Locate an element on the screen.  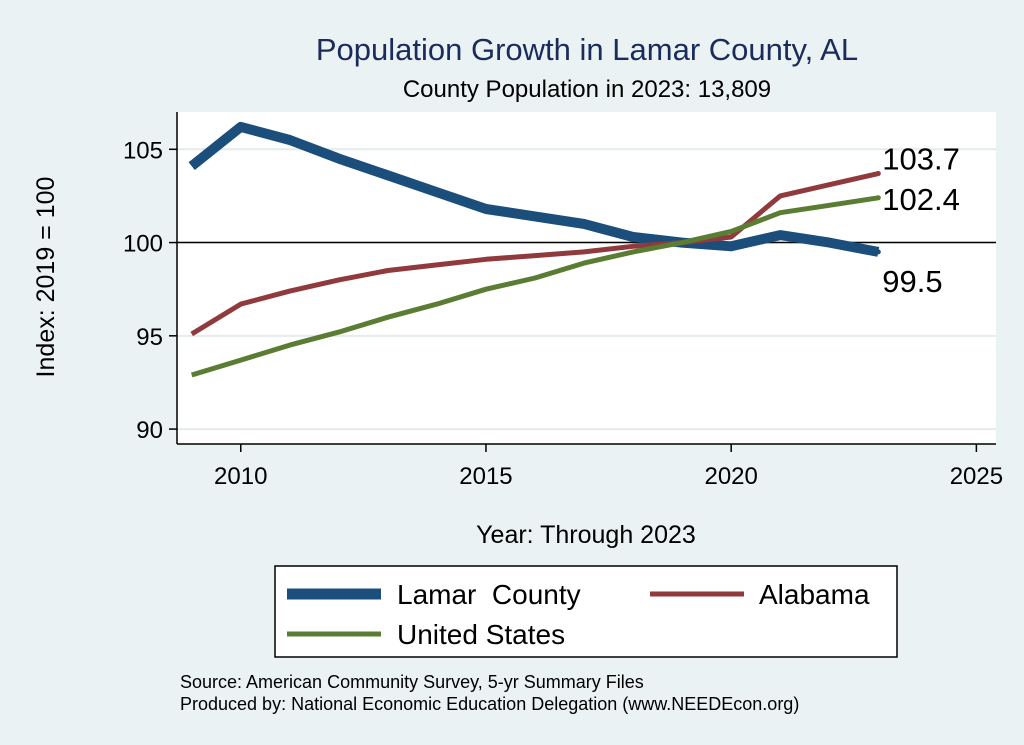
x-tick-label-2010: 2010 is located at coordinates (240, 476).